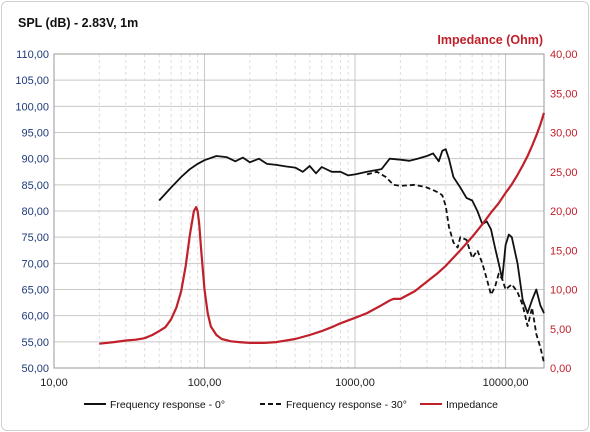  What do you see at coordinates (32, 107) in the screenshot?
I see `y-left-tick-label: 100,00` at bounding box center [32, 107].